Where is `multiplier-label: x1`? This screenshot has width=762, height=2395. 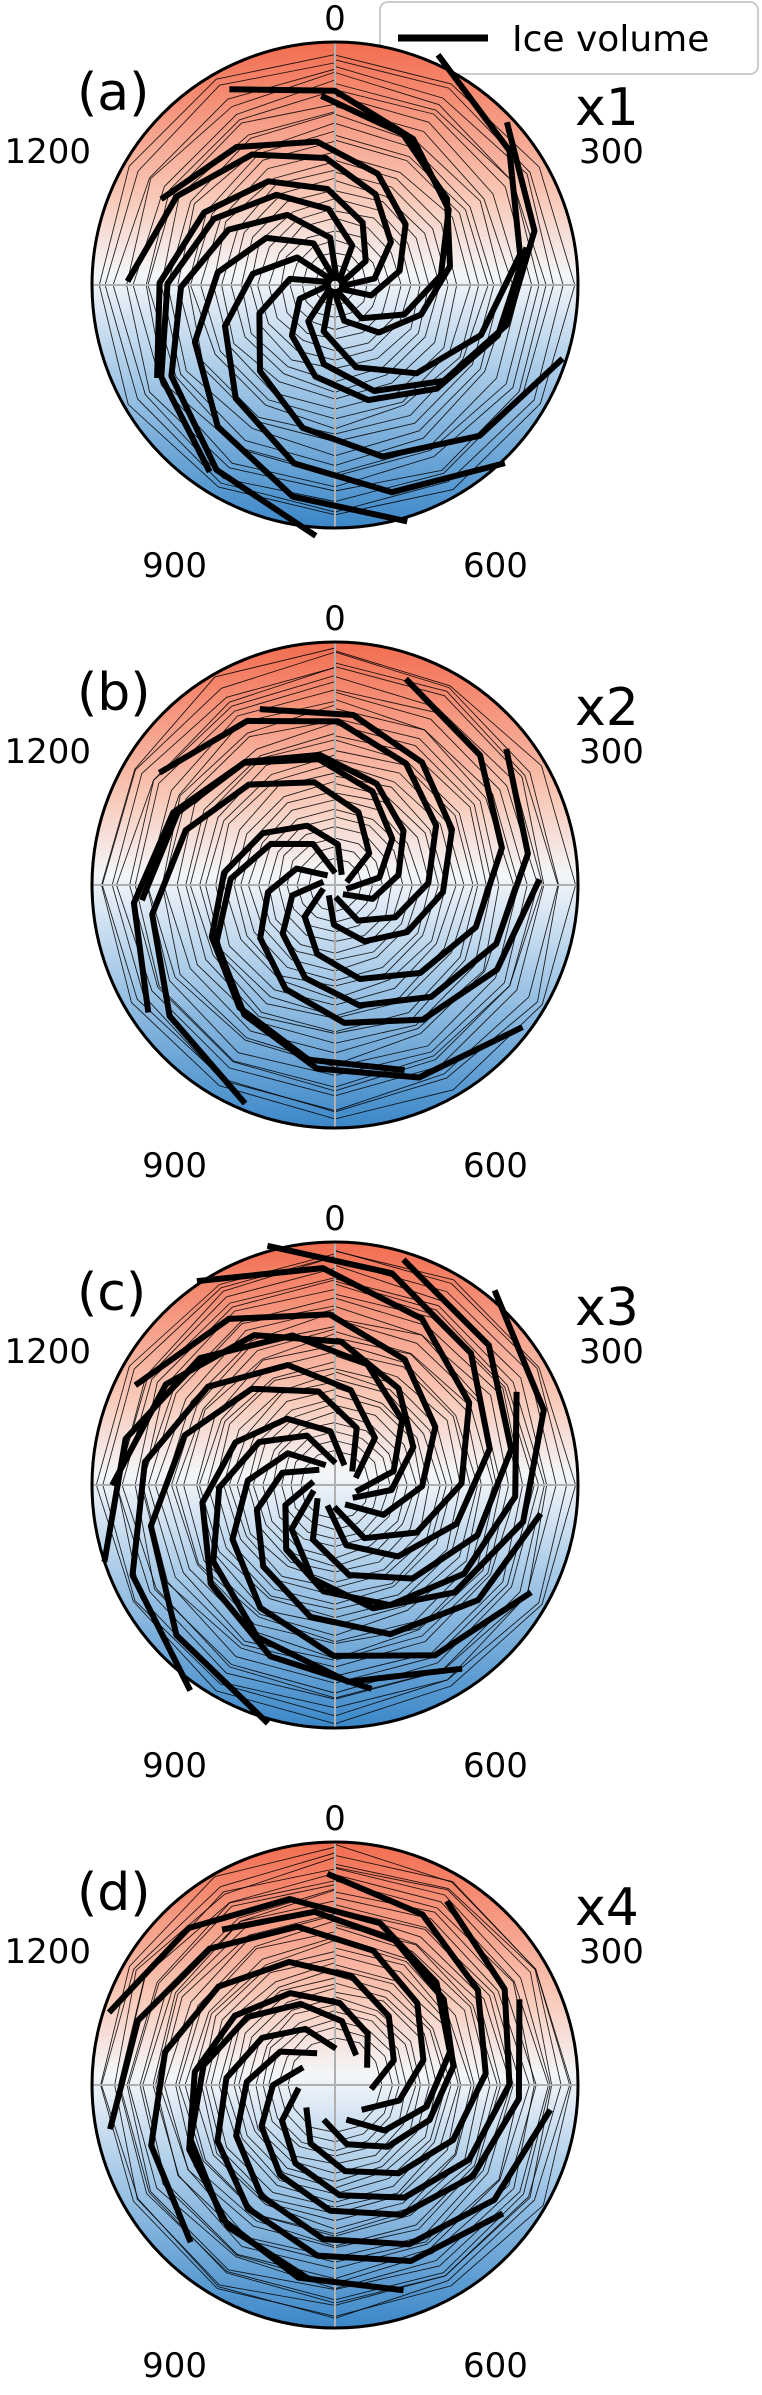
multiplier-label: x1 is located at coordinates (607, 108).